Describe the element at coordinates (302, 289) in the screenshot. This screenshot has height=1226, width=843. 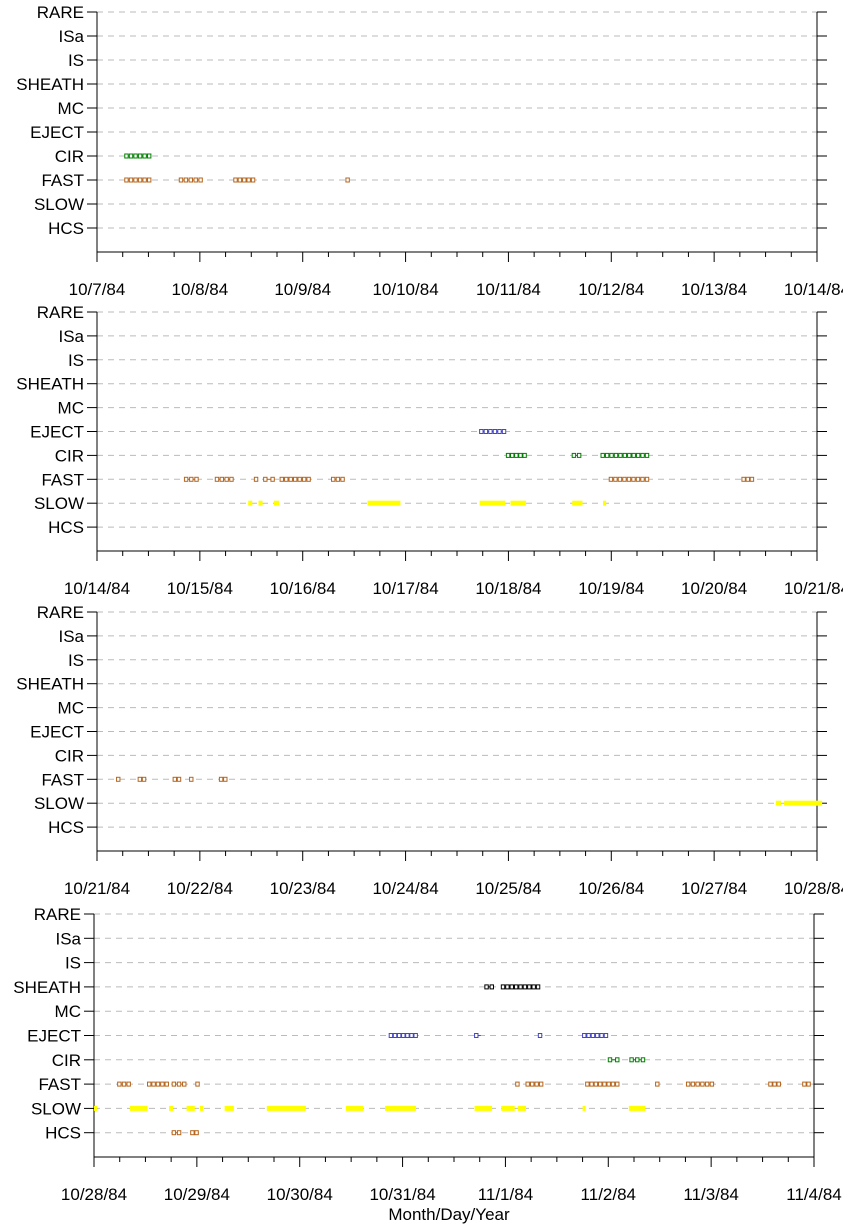
I see `x-tick-label: 10/9/84` at that location.